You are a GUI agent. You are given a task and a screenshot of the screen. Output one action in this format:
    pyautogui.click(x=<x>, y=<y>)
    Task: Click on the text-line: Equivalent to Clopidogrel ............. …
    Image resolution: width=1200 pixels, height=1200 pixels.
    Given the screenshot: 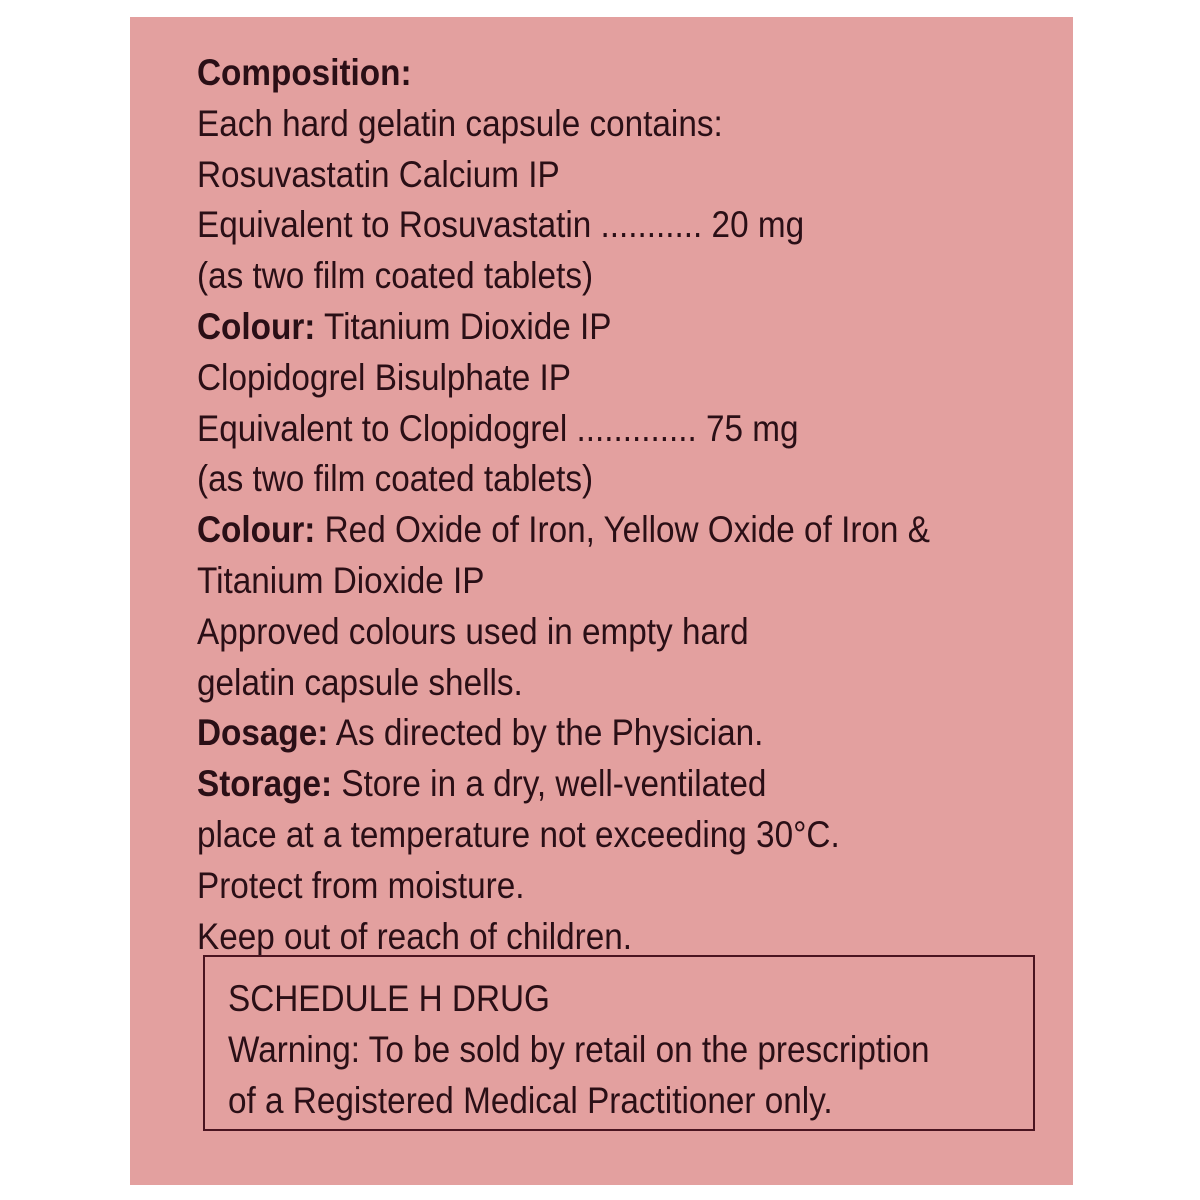 What is the action you would take?
    pyautogui.click(x=498, y=428)
    